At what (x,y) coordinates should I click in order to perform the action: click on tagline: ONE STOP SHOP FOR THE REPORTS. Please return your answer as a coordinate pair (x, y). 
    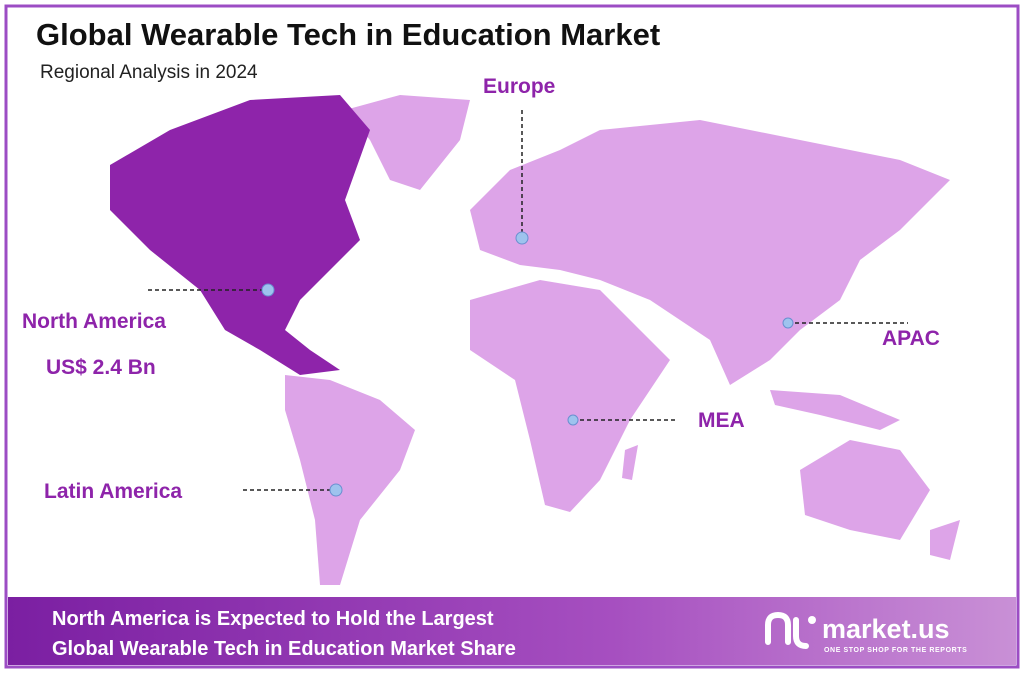
    Looking at the image, I should click on (895, 650).